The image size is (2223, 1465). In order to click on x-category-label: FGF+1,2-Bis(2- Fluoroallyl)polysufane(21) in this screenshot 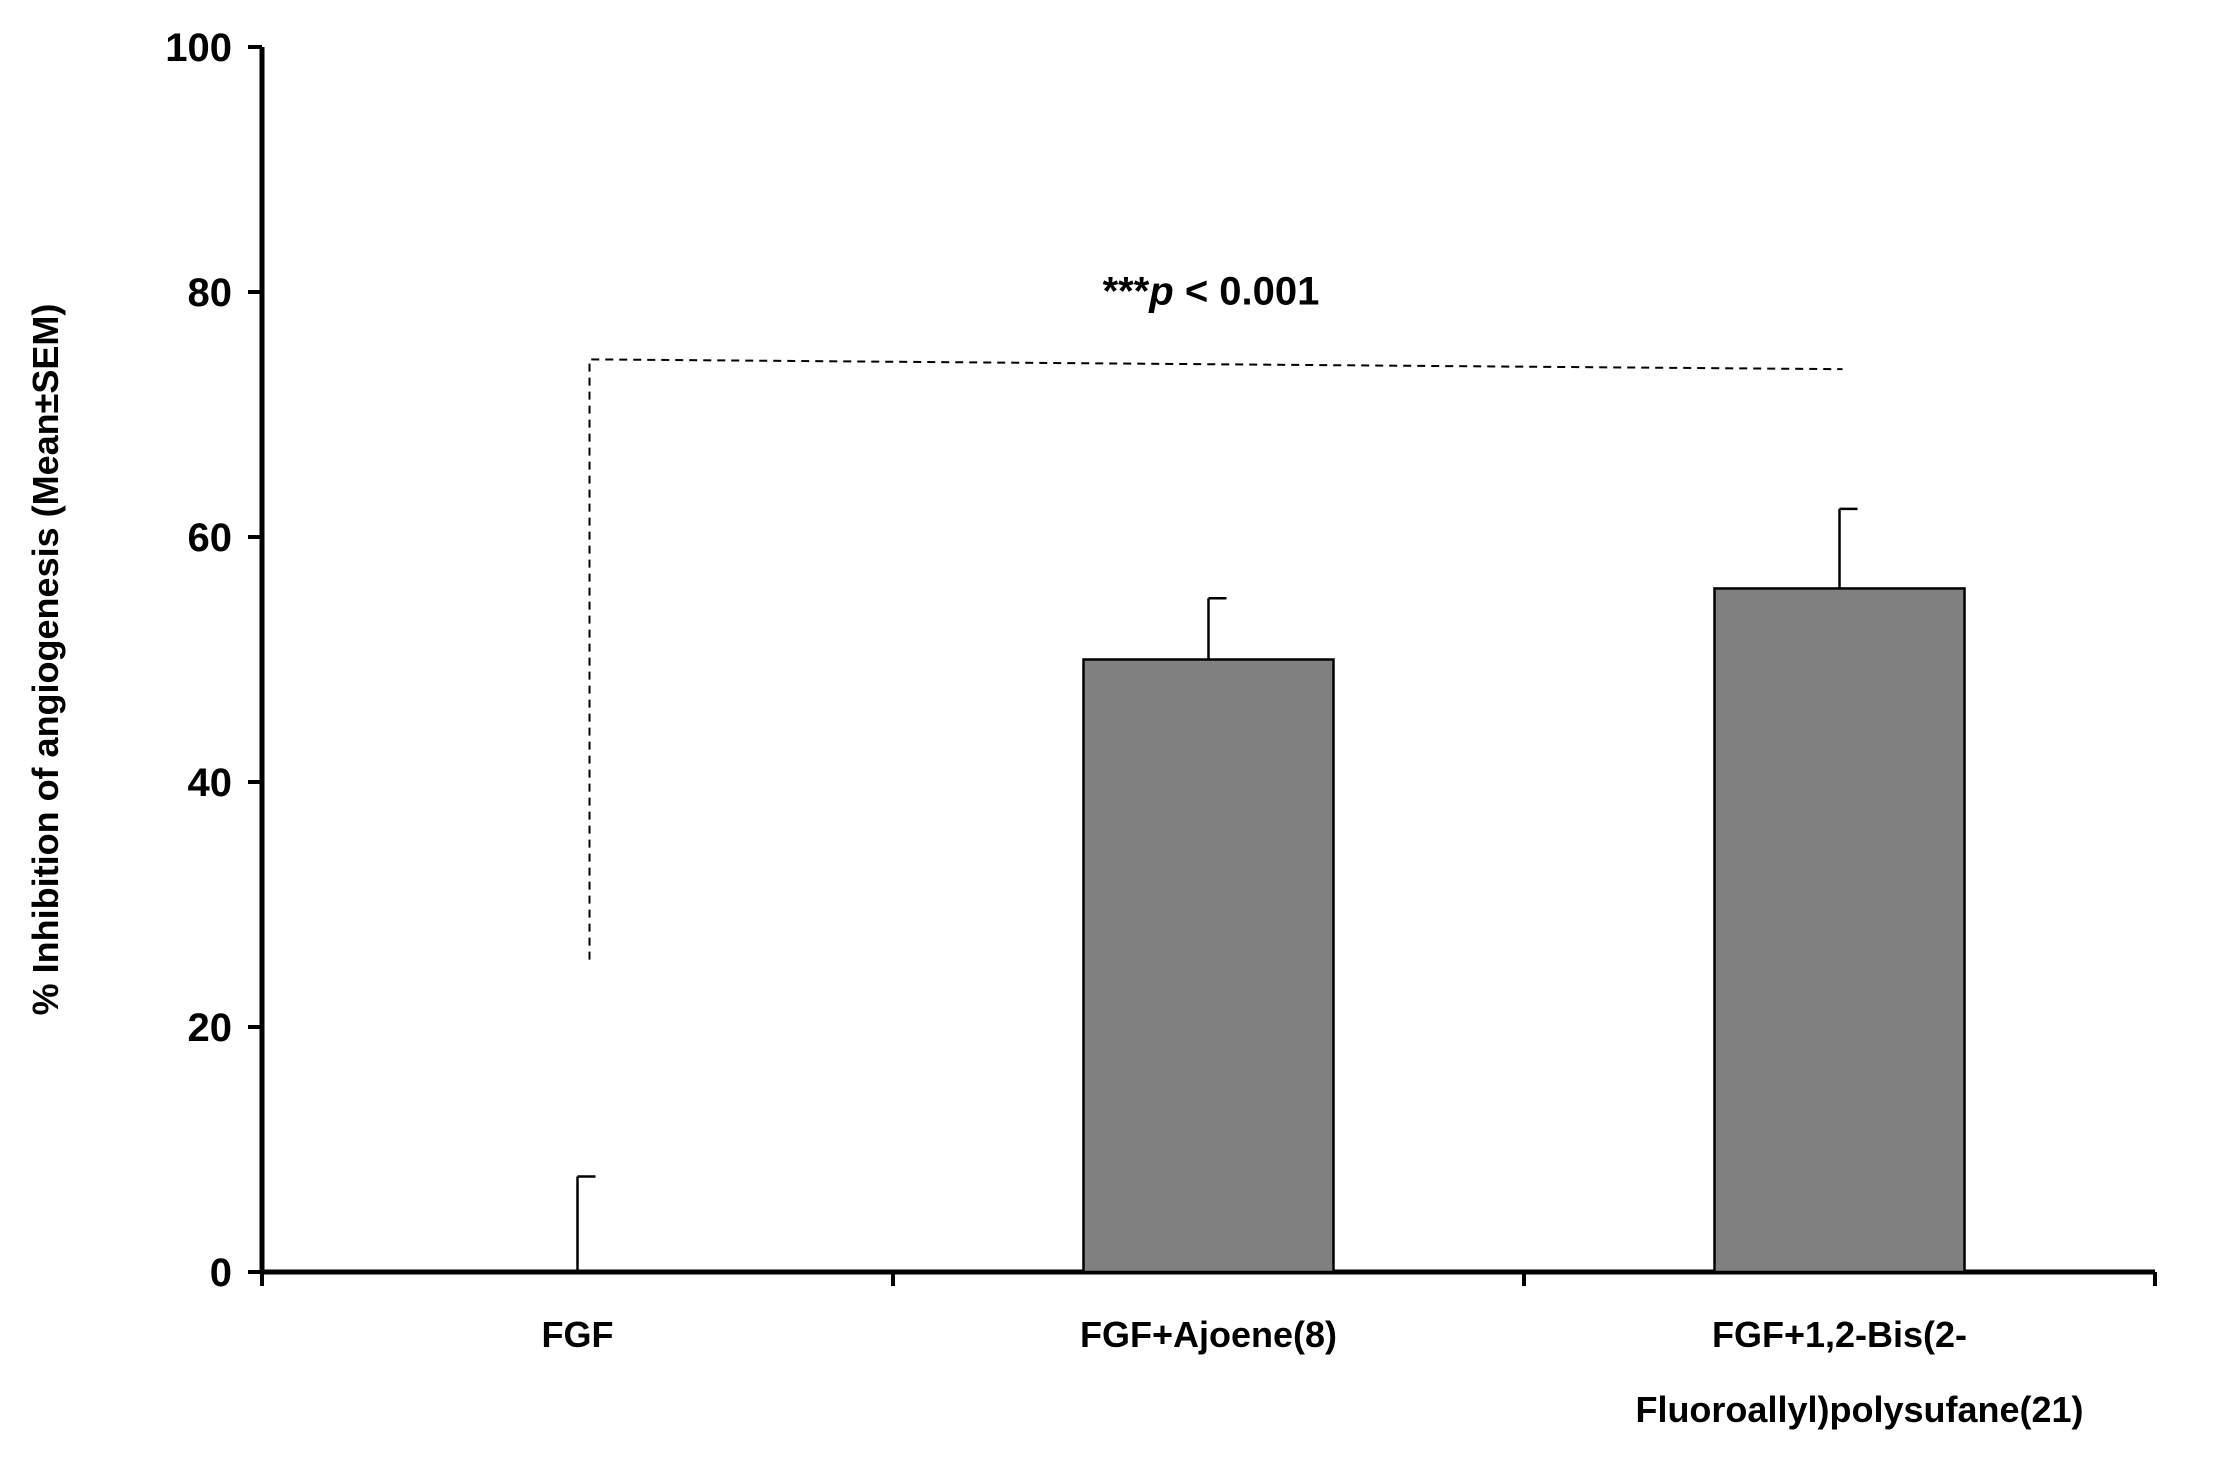, I will do `click(1859, 1372)`.